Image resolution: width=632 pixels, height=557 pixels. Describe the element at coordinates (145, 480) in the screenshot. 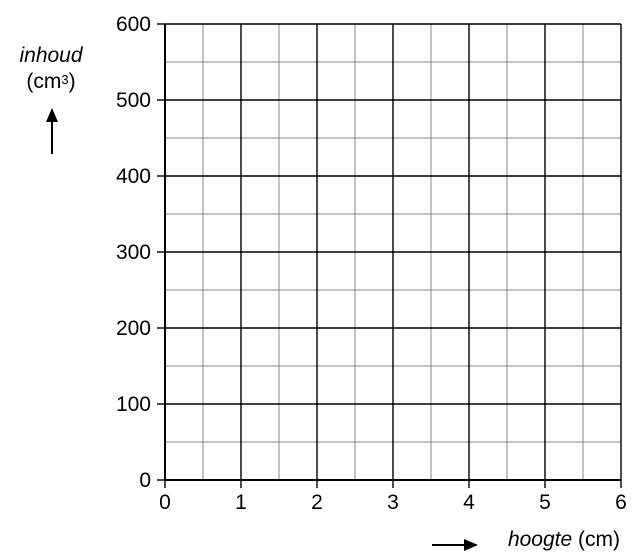

I see `y-tick-label: 0` at that location.